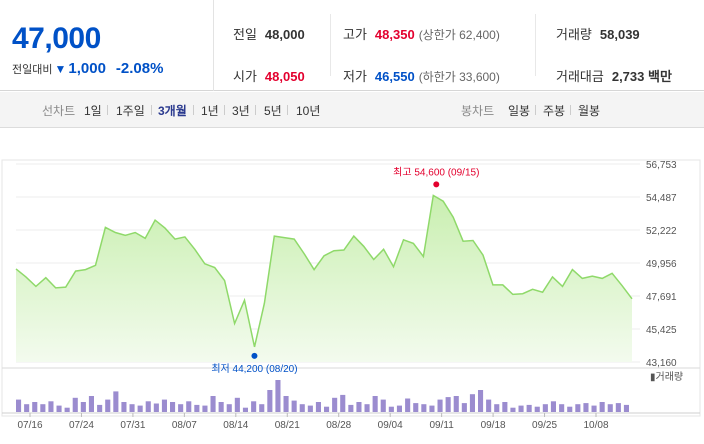  Describe the element at coordinates (210, 111) in the screenshot. I see `tab-1y: 1년` at that location.